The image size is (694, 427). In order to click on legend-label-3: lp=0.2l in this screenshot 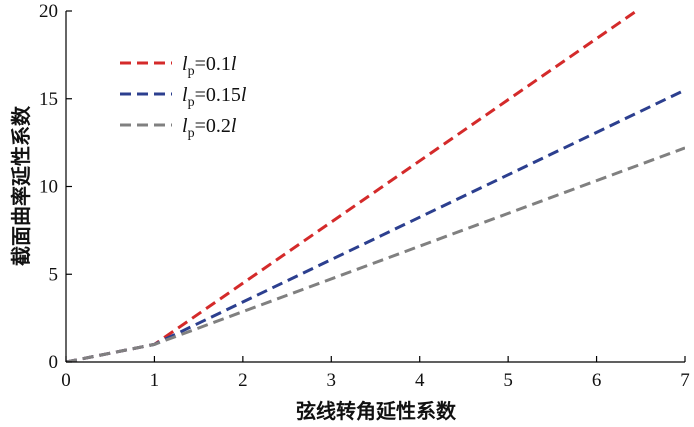, I will do `click(209, 128)`.